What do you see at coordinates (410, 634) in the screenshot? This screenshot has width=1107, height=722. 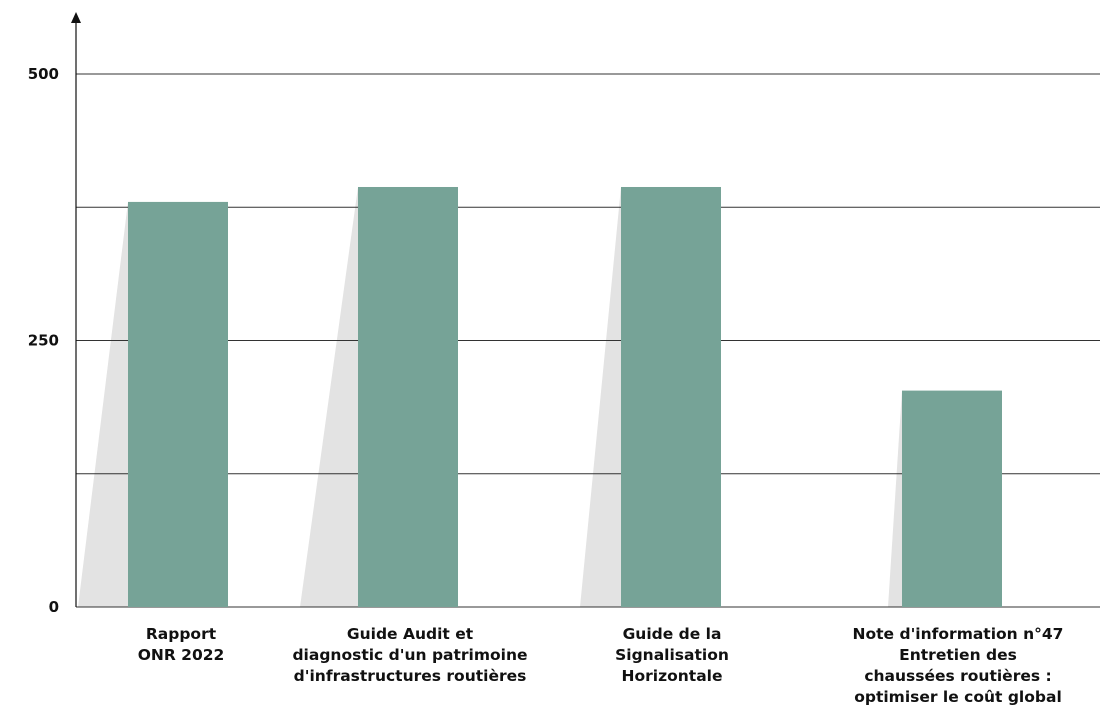 I see `x-category-label-line: Guide Audit et` at bounding box center [410, 634].